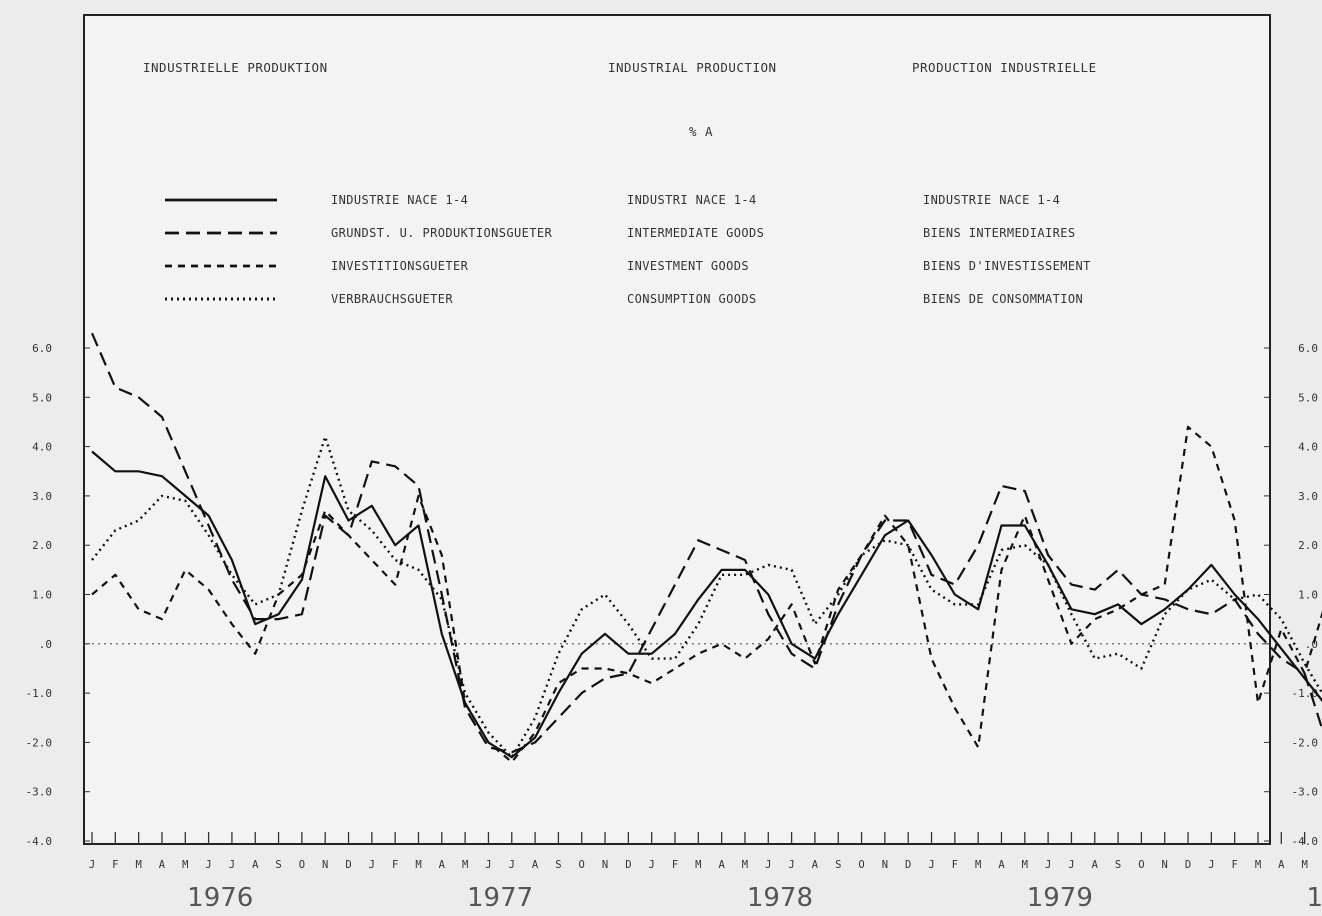 Image resolution: width=1322 pixels, height=916 pixels. Describe the element at coordinates (1308, 348) in the screenshot. I see `y-tick-right: 6.0` at that location.